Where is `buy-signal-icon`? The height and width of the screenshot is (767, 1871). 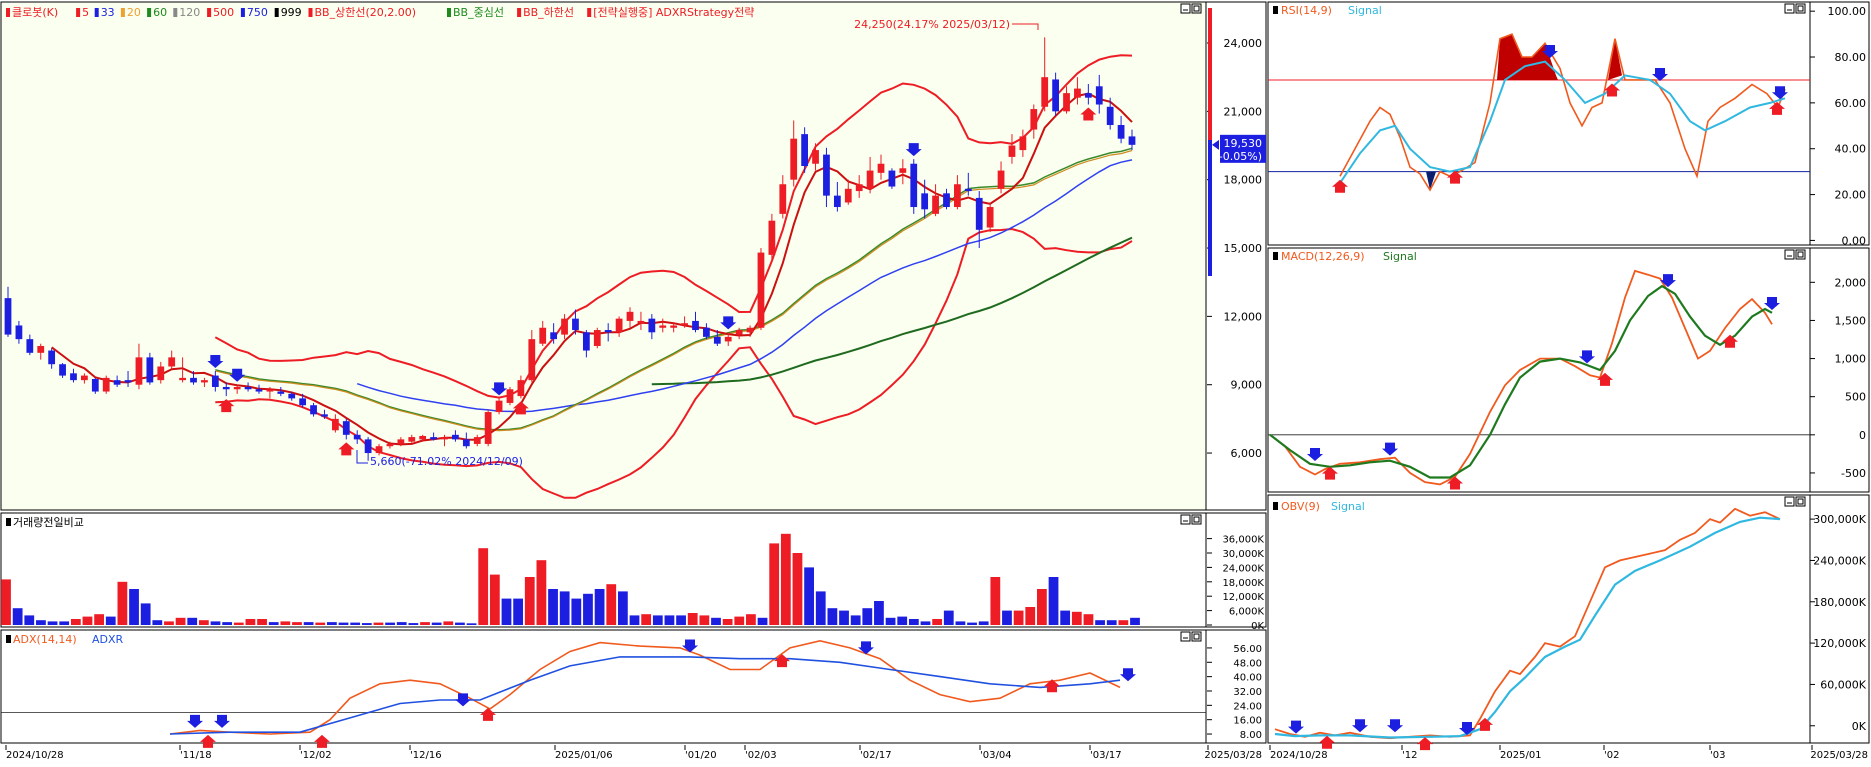 buy-signal-icon is located at coordinates (226, 406).